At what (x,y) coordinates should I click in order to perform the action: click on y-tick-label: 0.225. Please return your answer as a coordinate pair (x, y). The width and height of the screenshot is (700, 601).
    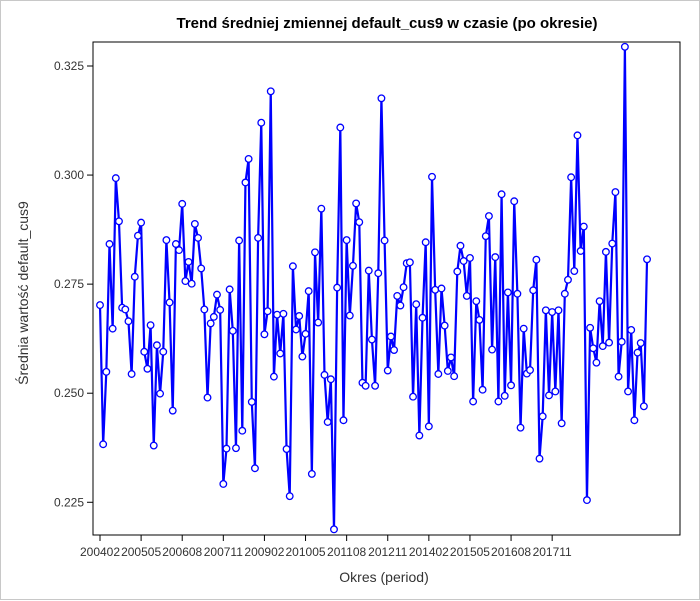
    Looking at the image, I should click on (69, 502).